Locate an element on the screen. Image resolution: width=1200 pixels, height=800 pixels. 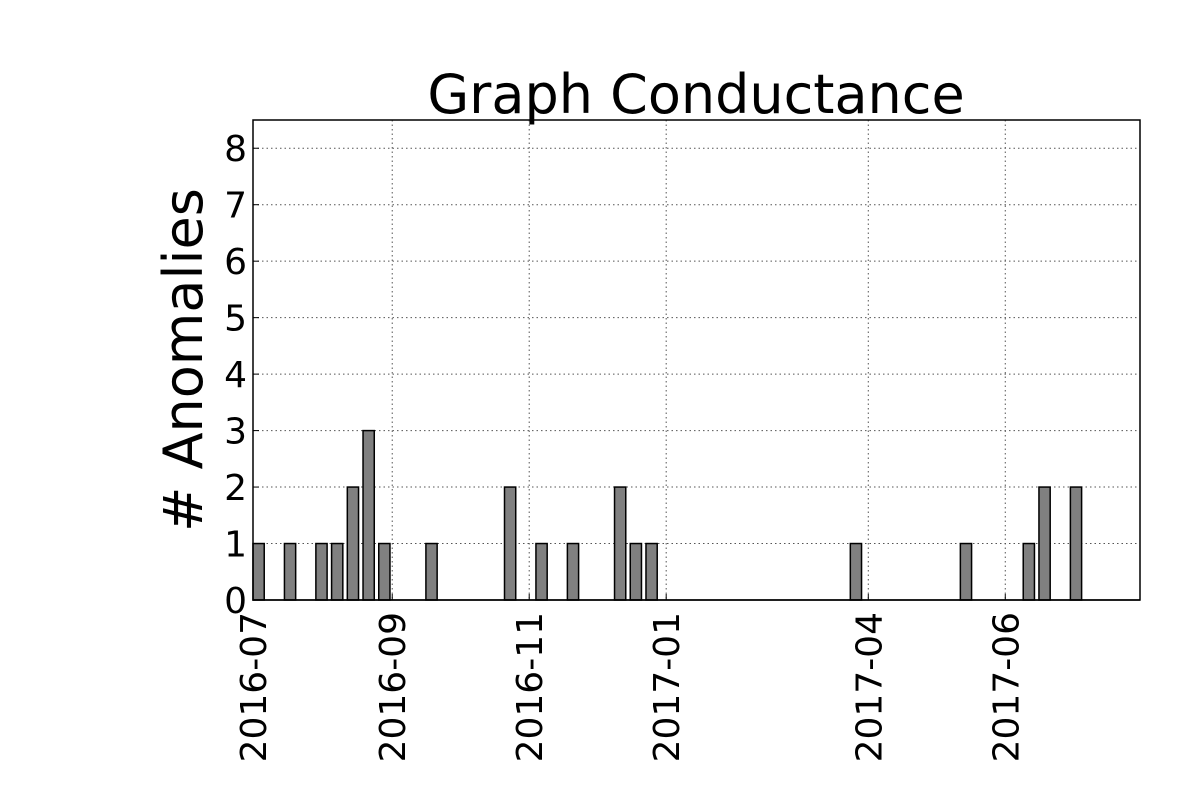
x-tick-label: 2016-11 is located at coordinates (530, 687).